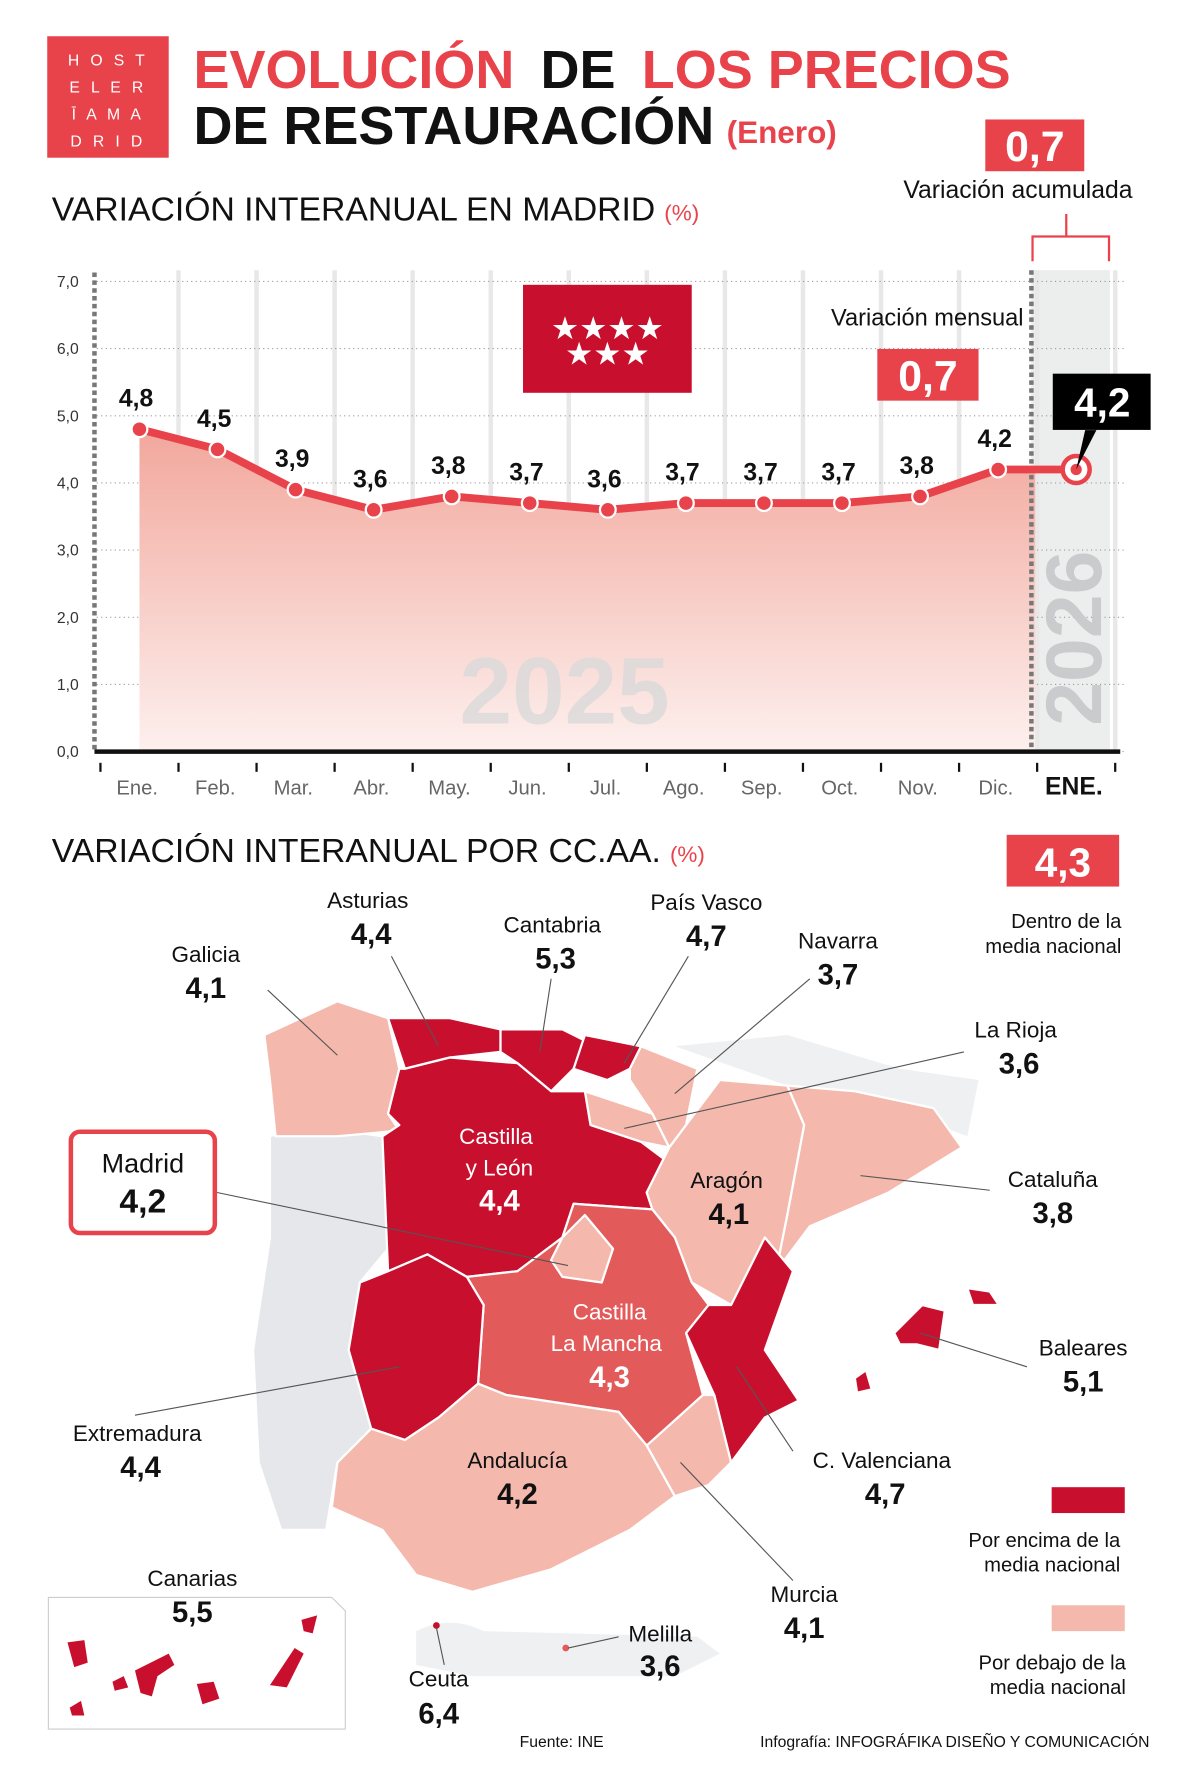 The image size is (1181, 1772). Describe the element at coordinates (436, 1625) in the screenshot. I see `region-ceuta` at that location.